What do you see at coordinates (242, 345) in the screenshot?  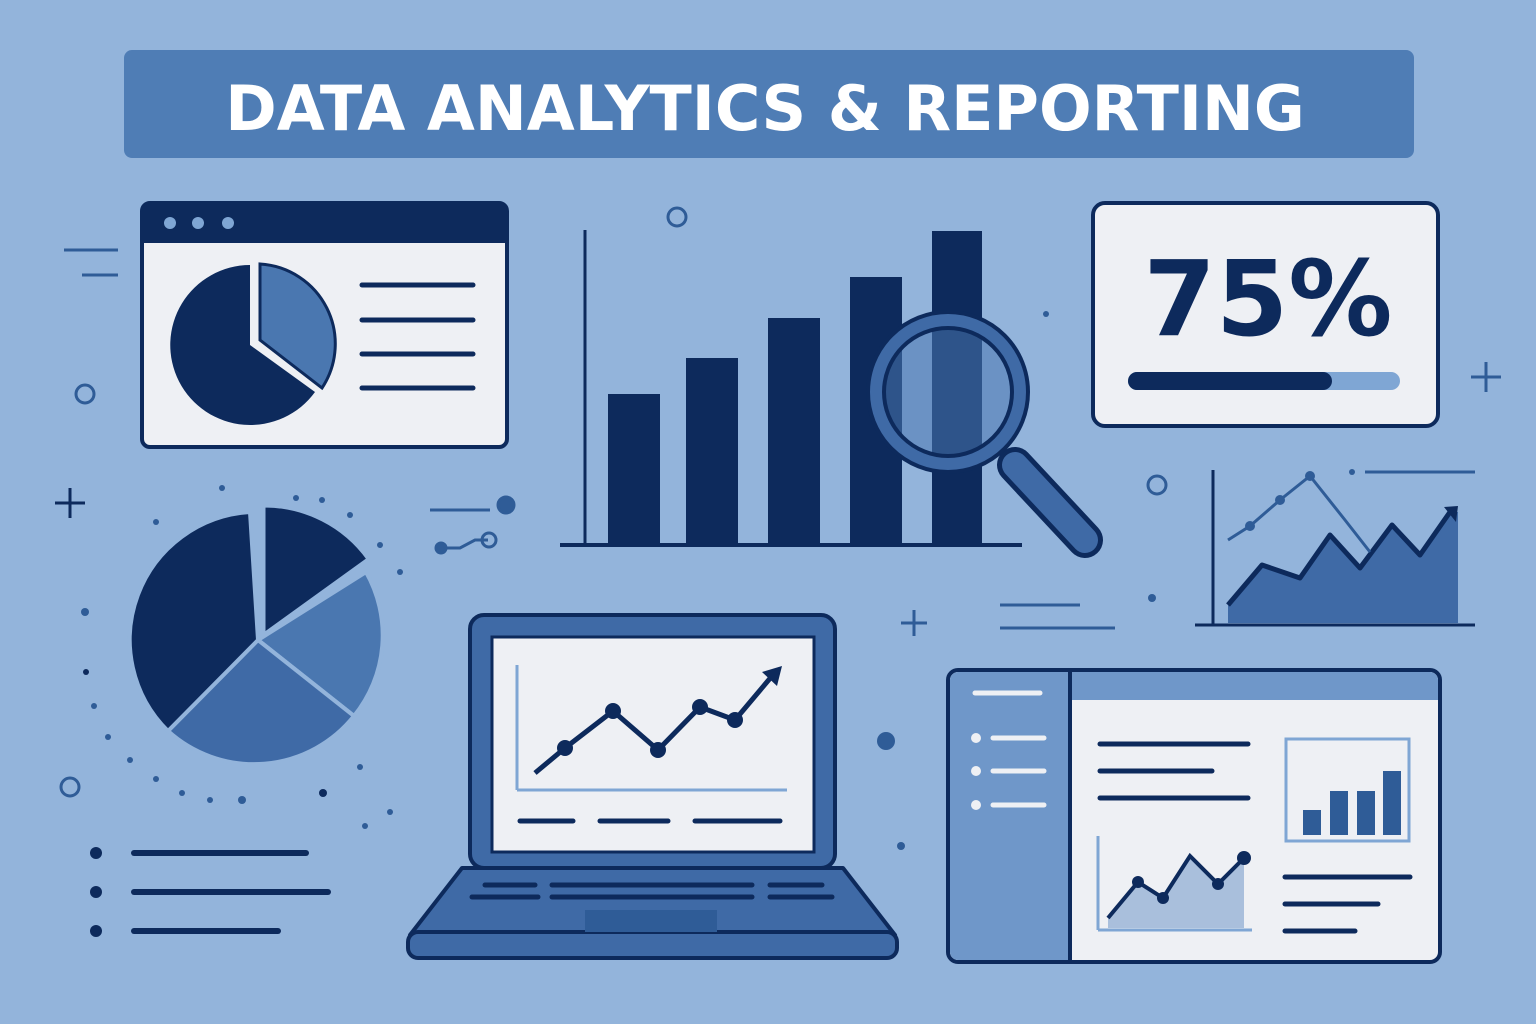 I see `pie-slice-major` at bounding box center [242, 345].